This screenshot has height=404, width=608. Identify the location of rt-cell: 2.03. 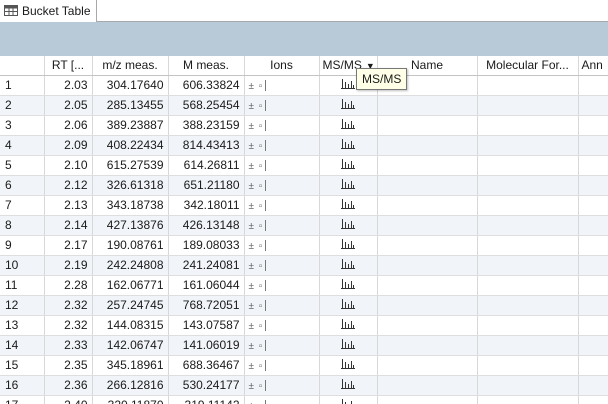
(68, 85).